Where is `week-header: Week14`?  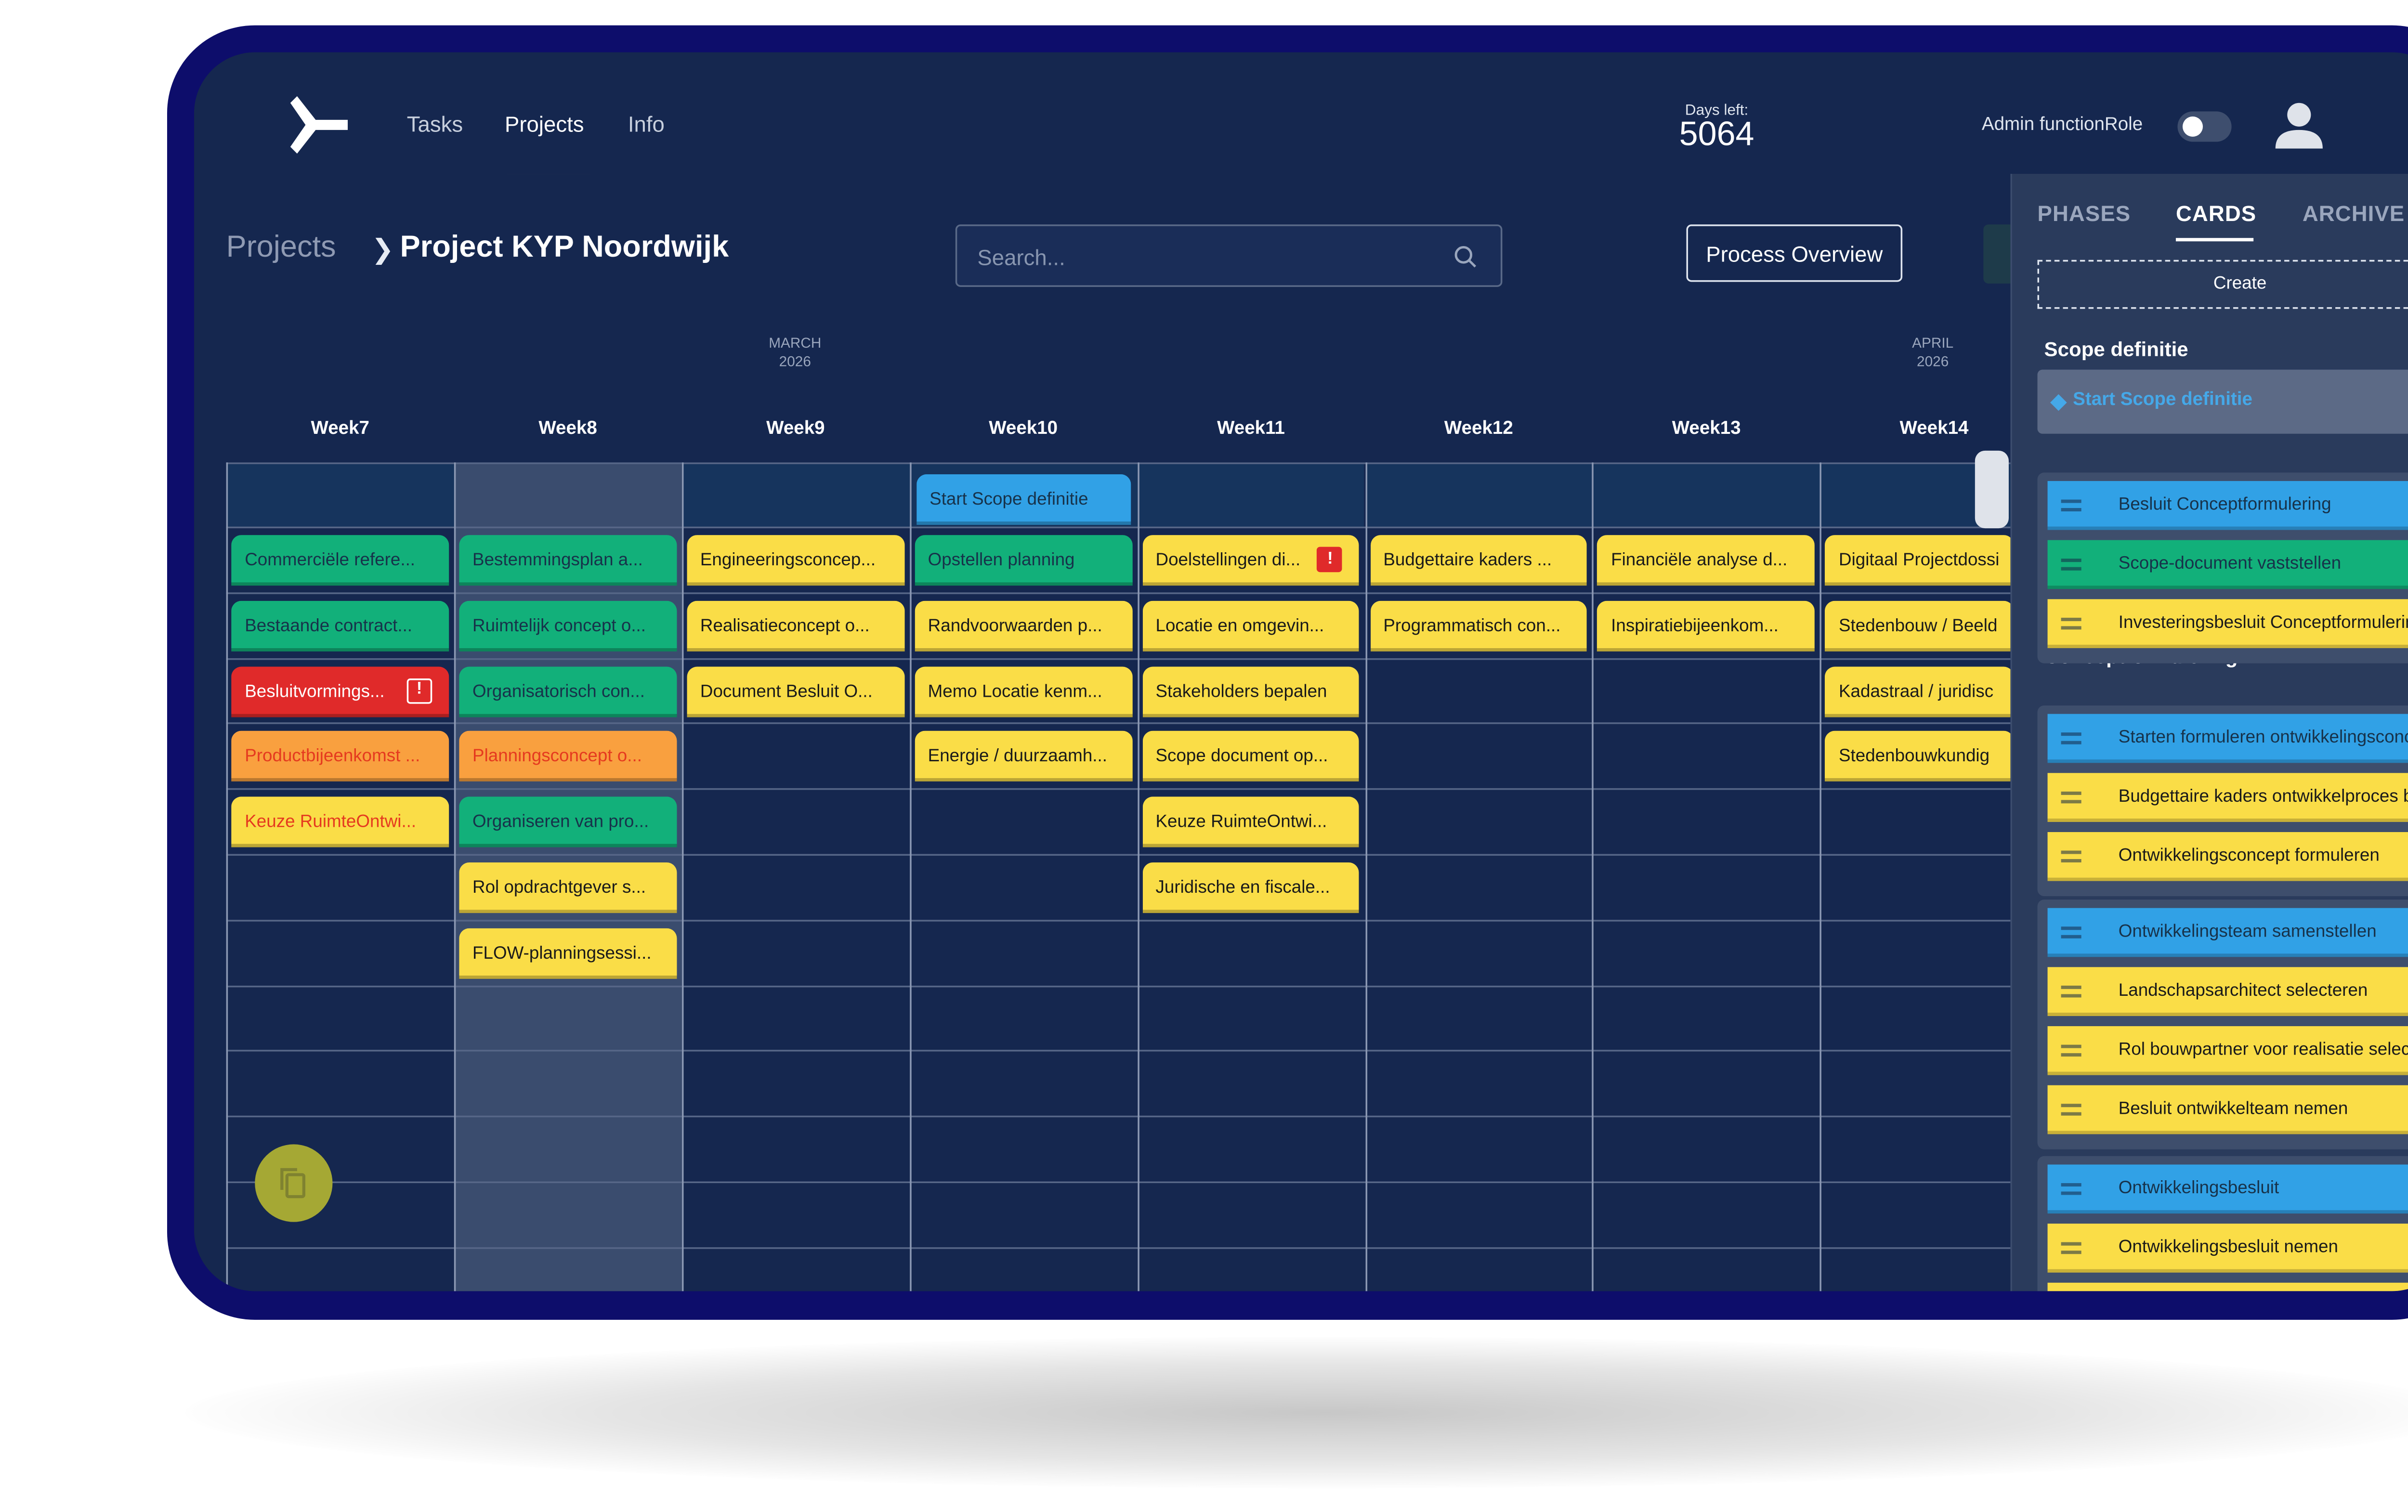 week-header: Week14 is located at coordinates (1934, 428).